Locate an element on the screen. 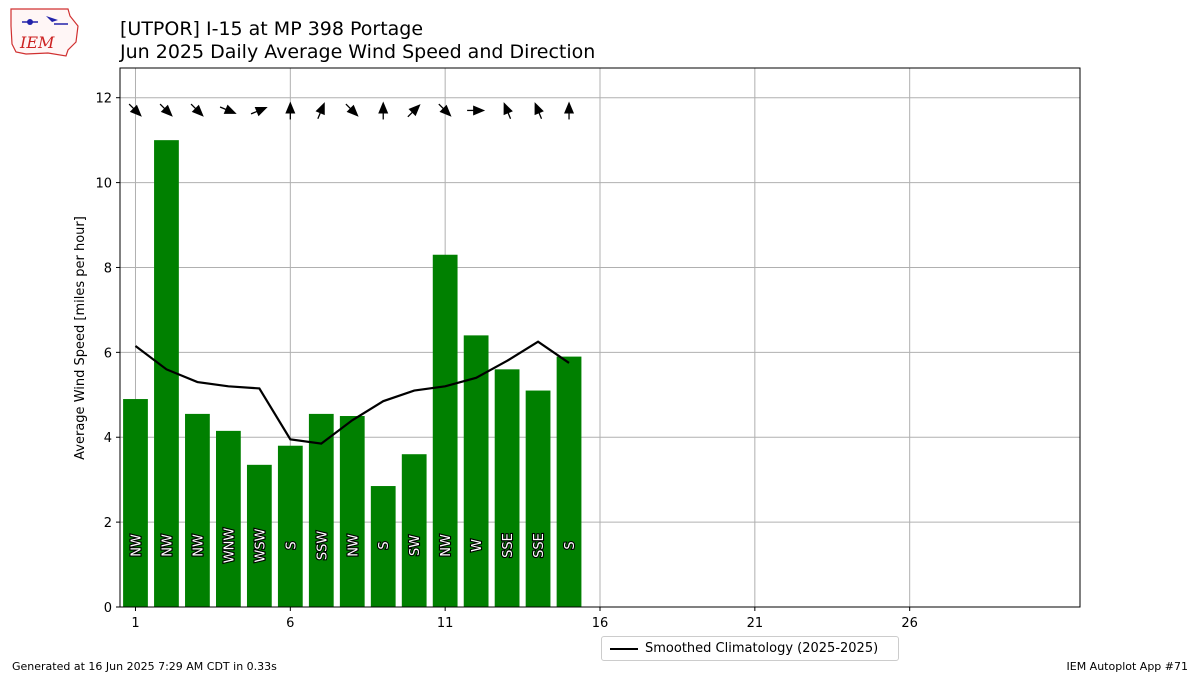  title-line-1: [UTPOR] I-15 at MP 398 Portage is located at coordinates (272, 29).